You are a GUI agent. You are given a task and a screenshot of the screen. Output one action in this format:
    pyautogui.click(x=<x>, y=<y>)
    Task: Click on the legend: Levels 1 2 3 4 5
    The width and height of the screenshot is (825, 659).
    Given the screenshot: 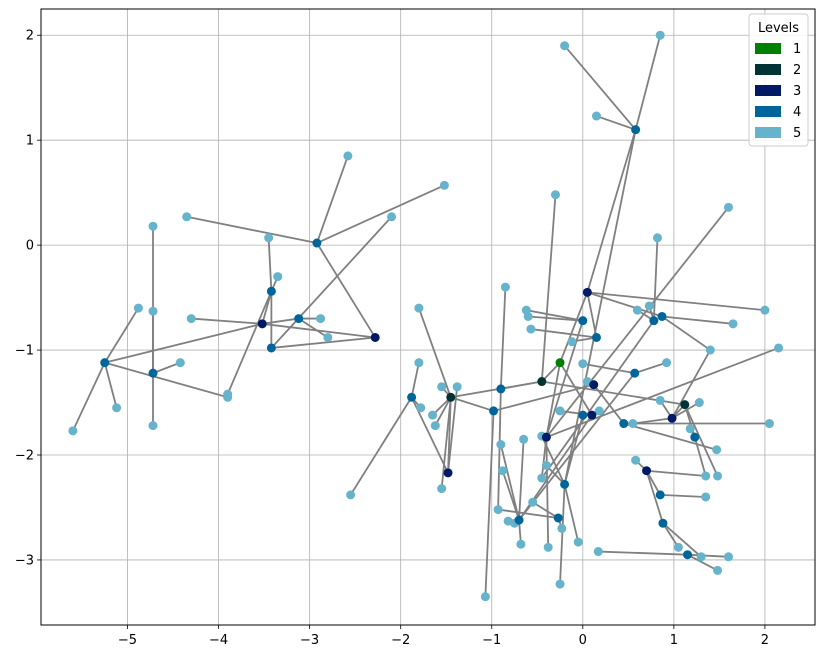 What is the action you would take?
    pyautogui.click(x=778, y=80)
    